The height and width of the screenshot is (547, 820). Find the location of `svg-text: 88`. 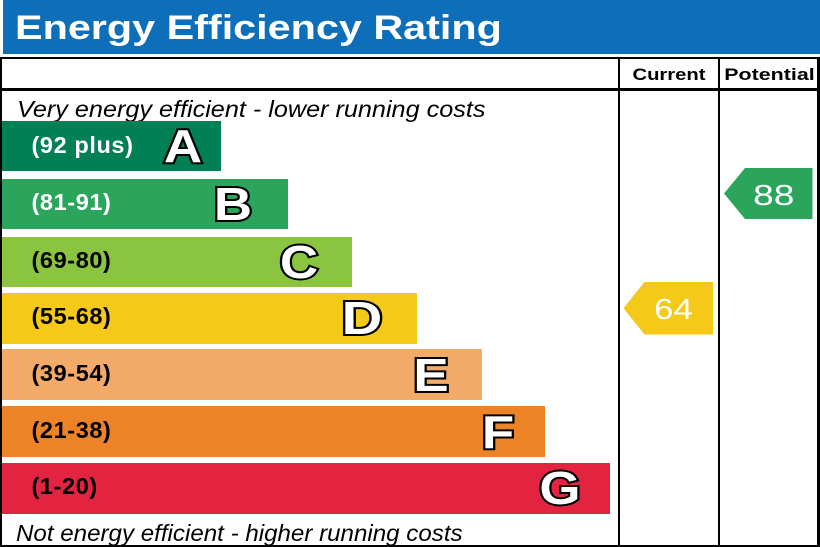

svg-text: 88 is located at coordinates (773, 196).